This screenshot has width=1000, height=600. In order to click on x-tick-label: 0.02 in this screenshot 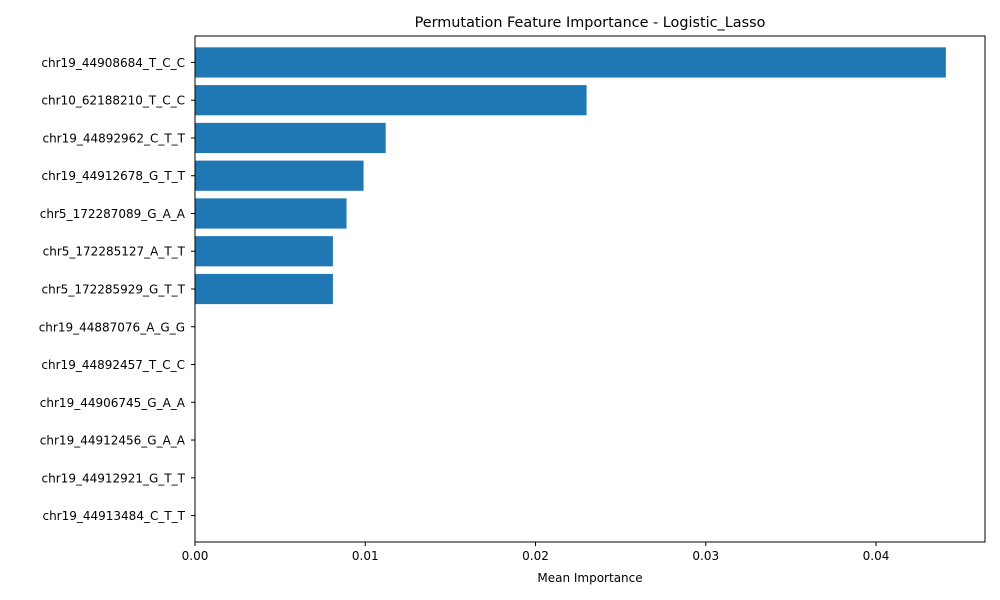, I will do `click(535, 556)`.